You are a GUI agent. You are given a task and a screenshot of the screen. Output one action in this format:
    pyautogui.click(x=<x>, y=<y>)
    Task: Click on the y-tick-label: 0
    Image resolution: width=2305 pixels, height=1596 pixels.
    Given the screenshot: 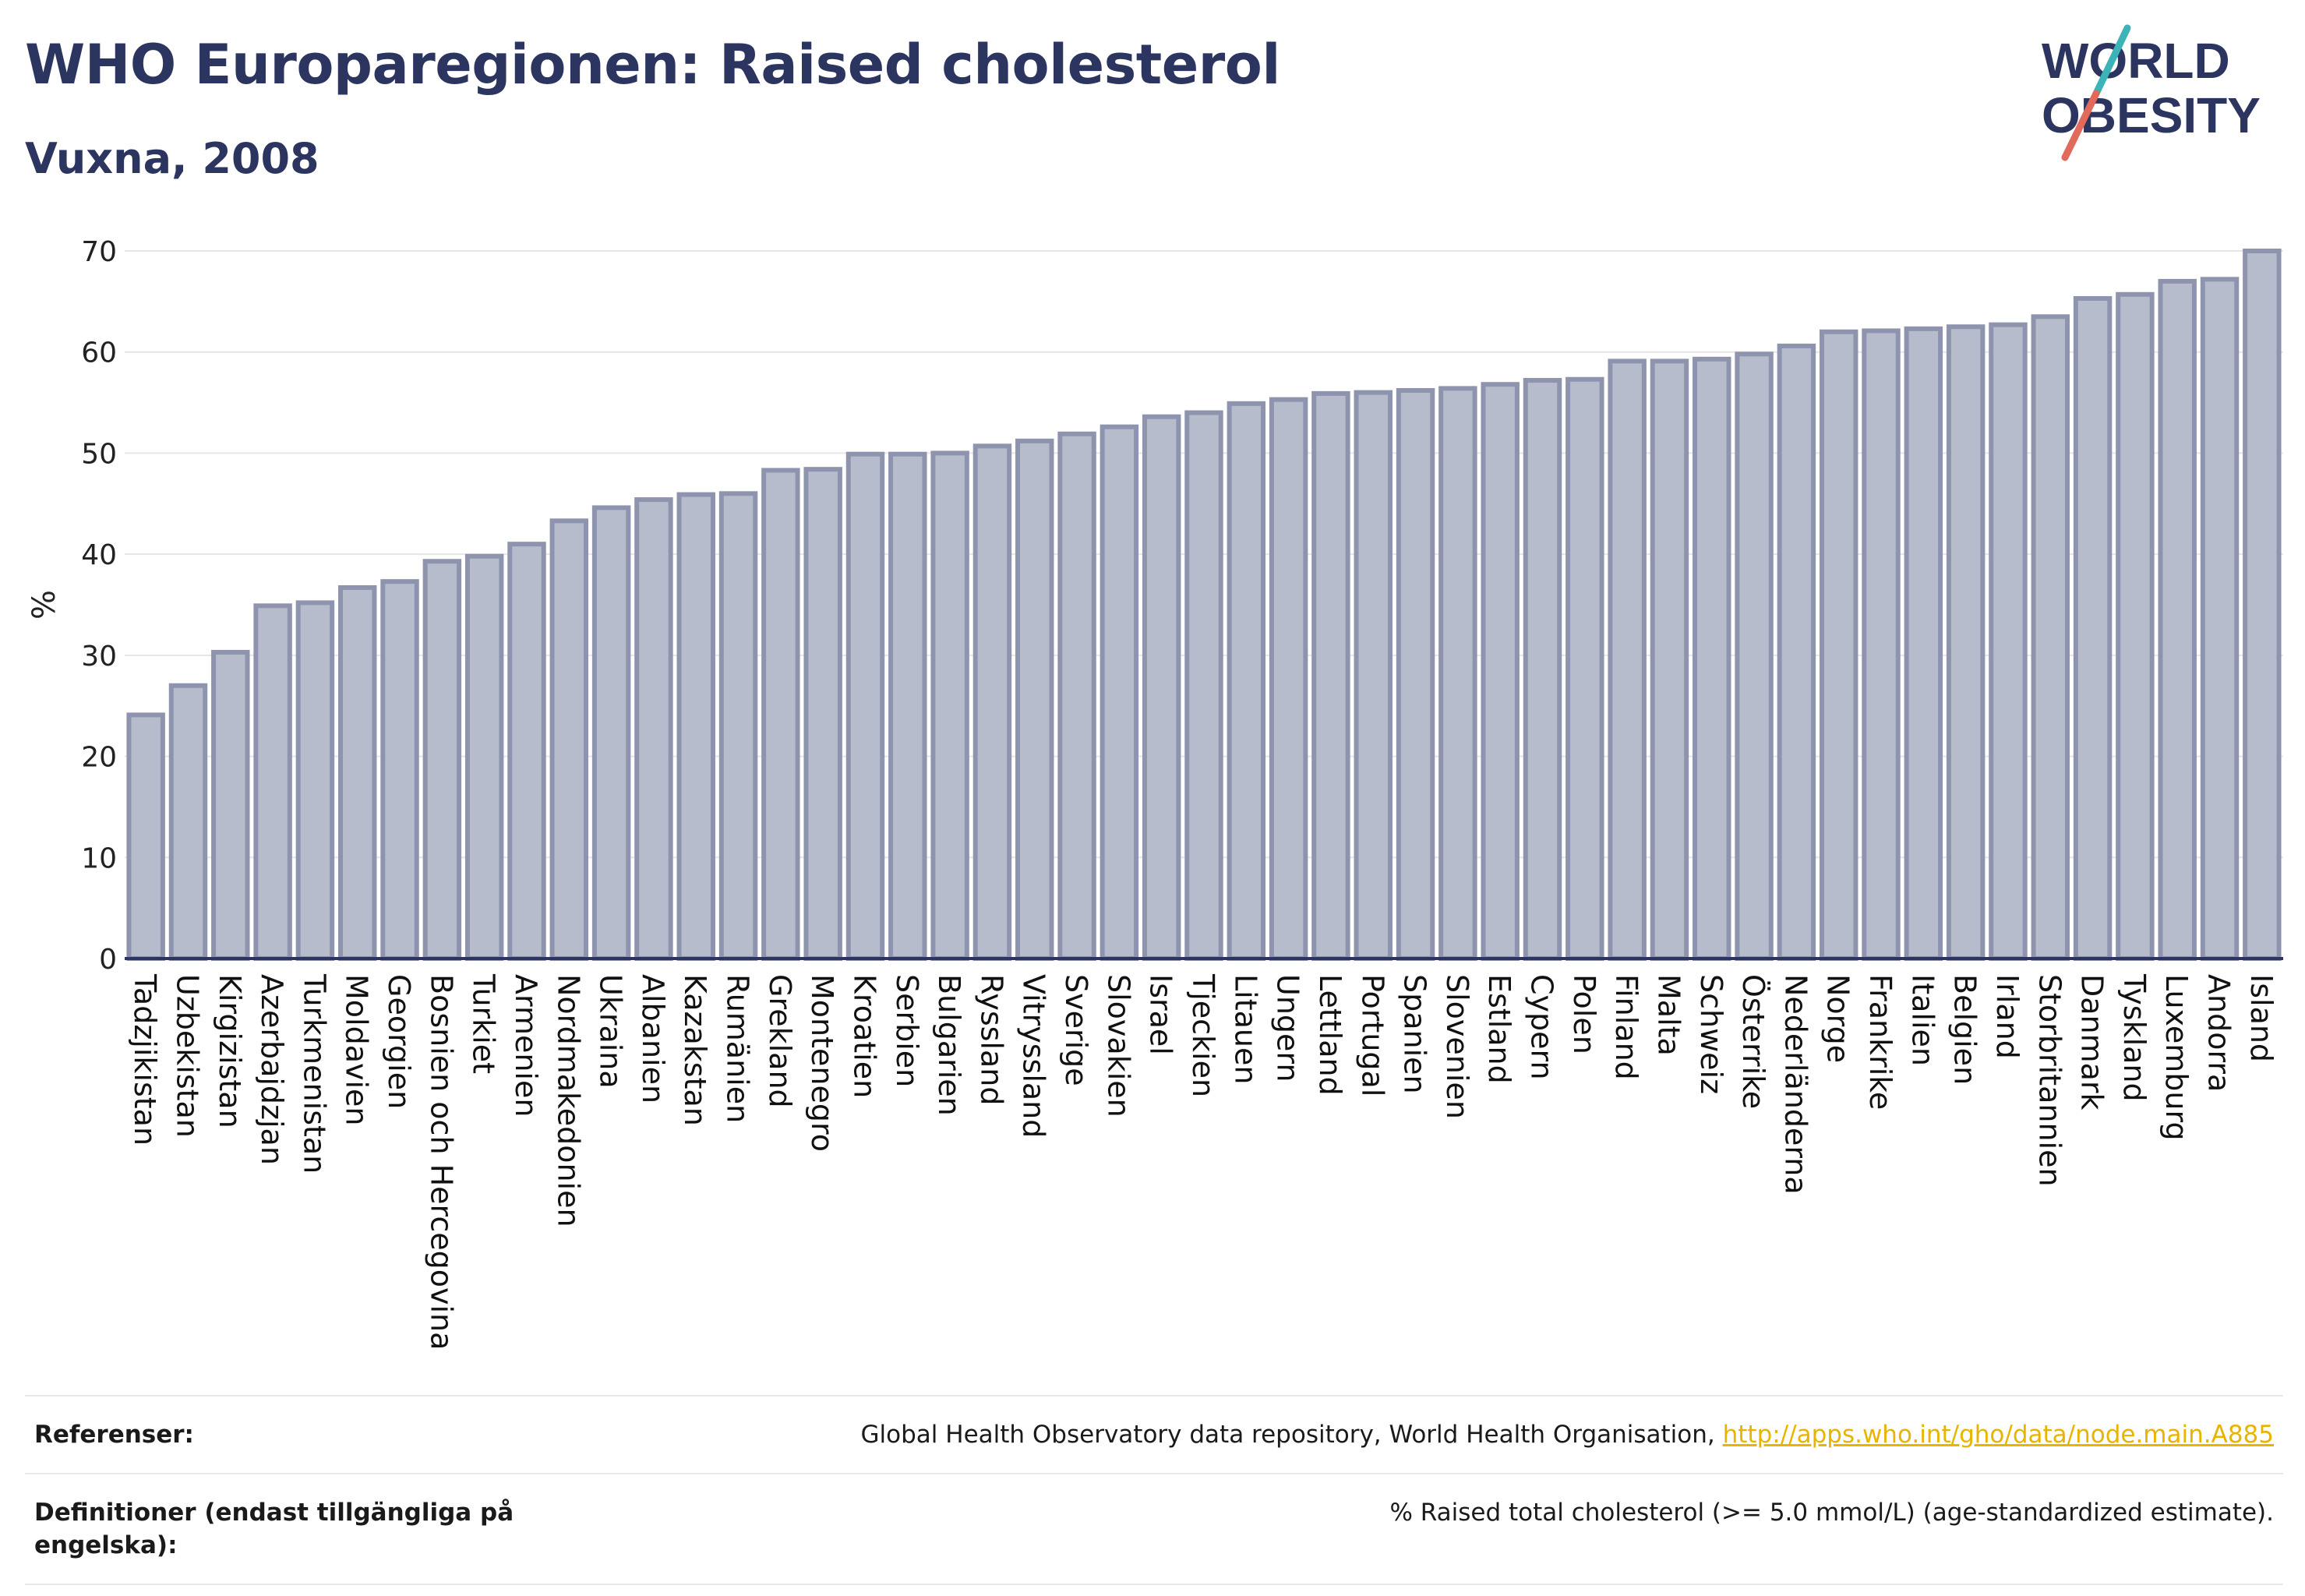 What is the action you would take?
    pyautogui.click(x=108, y=960)
    